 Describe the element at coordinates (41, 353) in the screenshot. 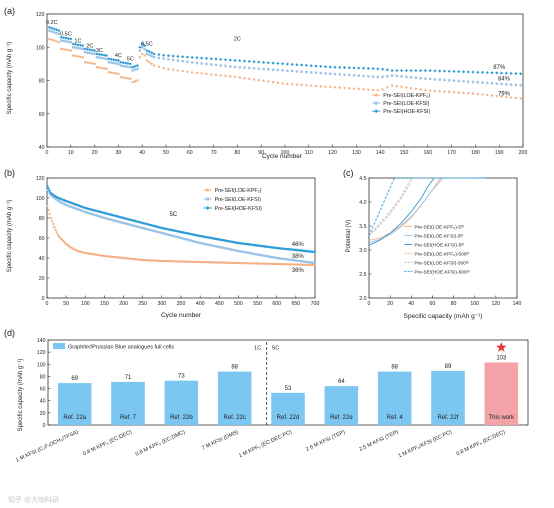

I see `panel-d-ytick-label: 120` at that location.